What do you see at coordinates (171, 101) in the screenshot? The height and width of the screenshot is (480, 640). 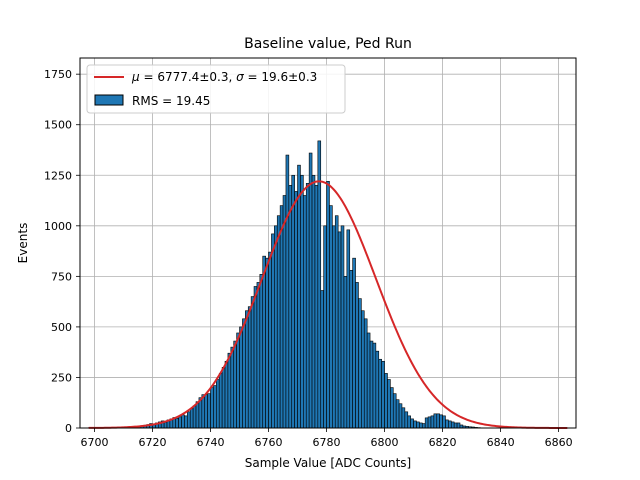 I see `legend-hist-label: RMS = 19.45` at bounding box center [171, 101].